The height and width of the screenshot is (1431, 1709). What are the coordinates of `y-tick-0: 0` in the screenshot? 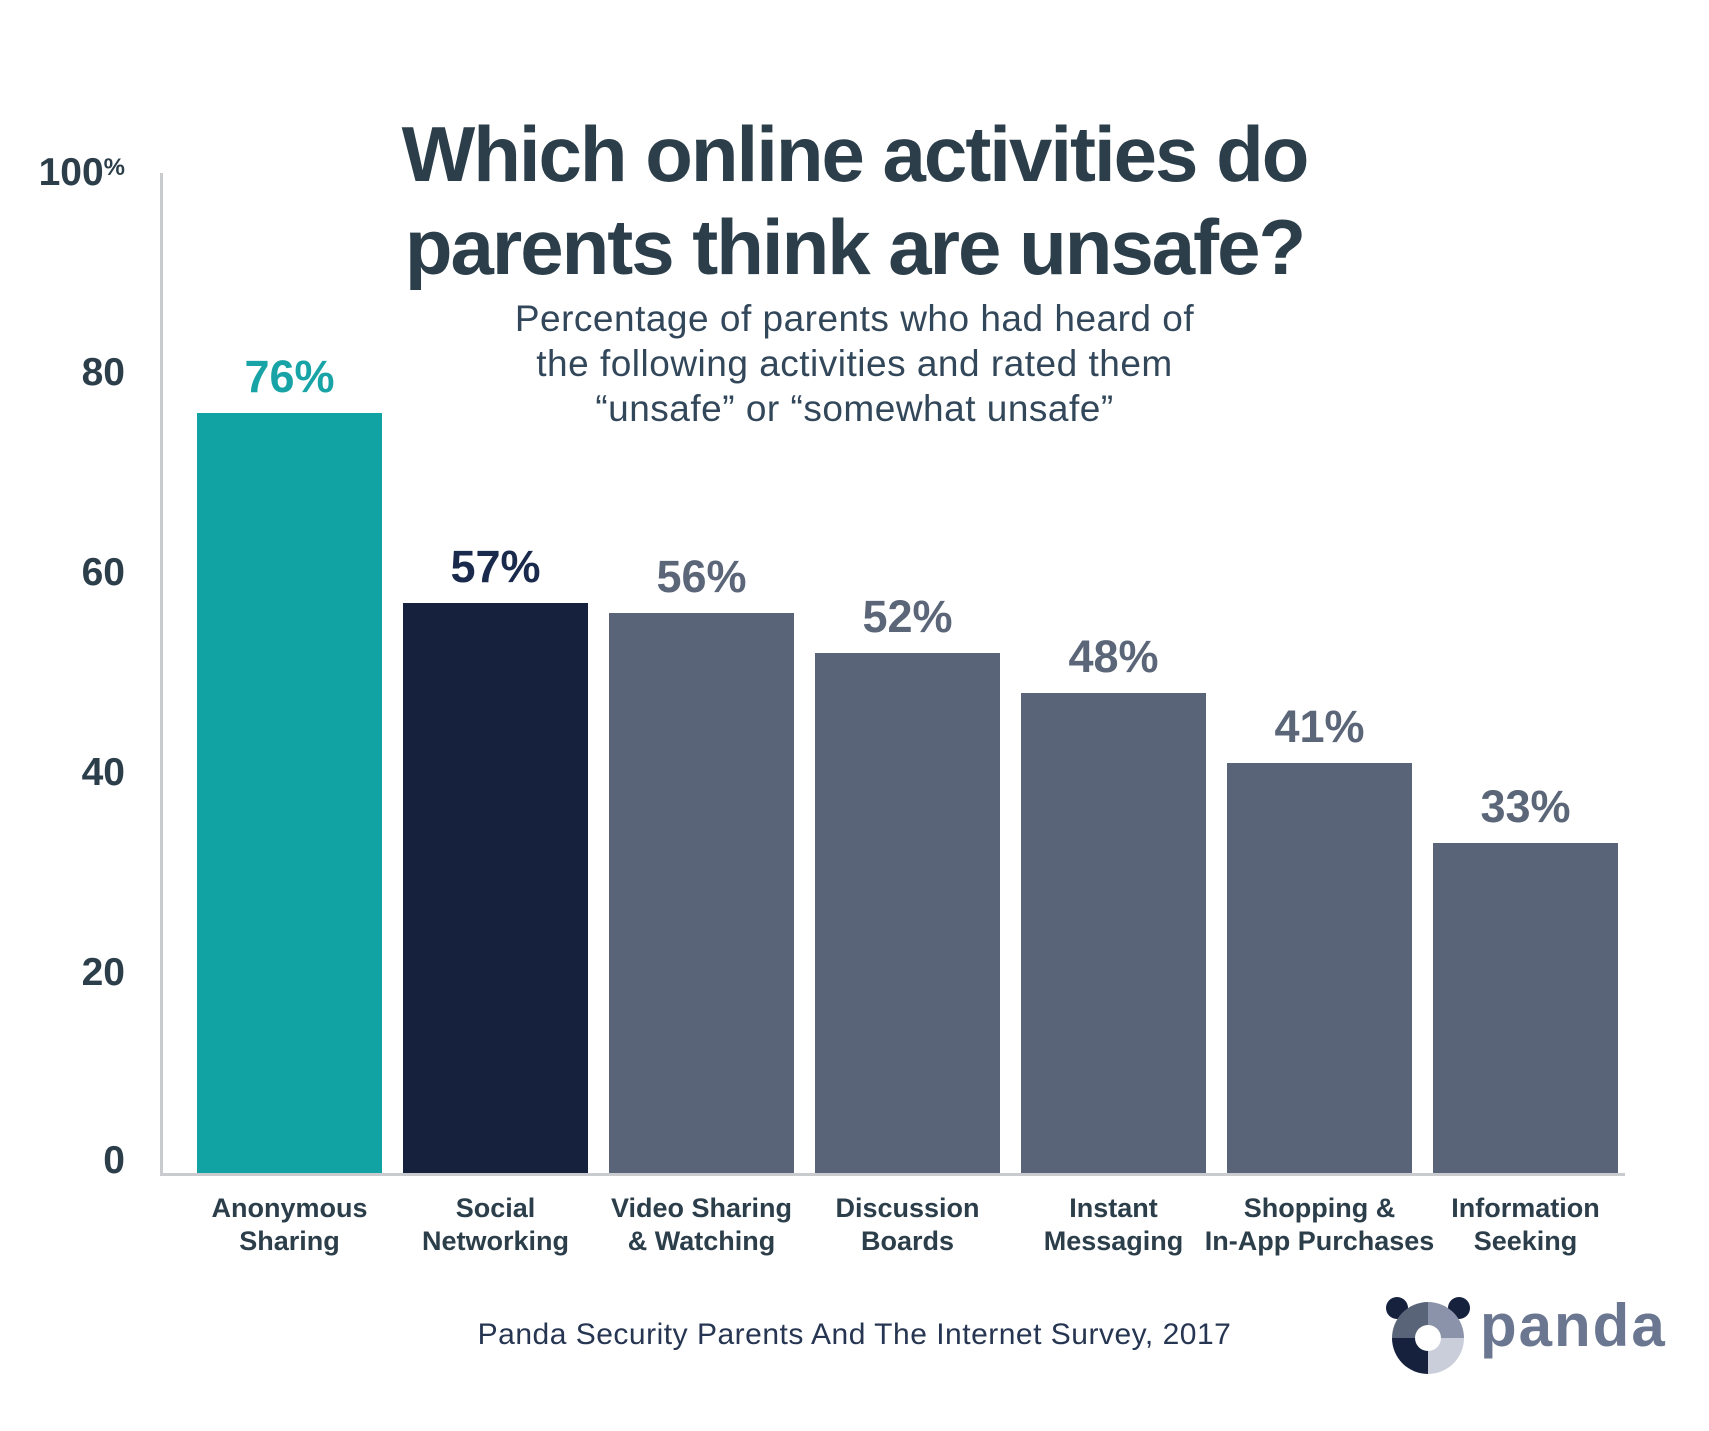 It's located at (114, 1160).